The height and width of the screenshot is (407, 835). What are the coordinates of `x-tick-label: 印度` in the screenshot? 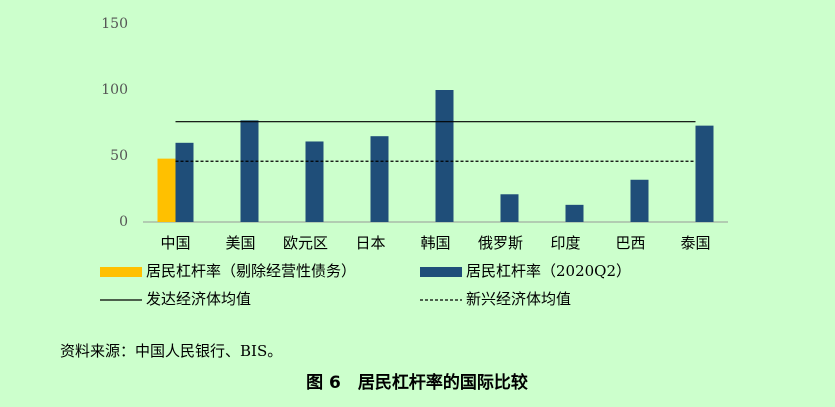 It's located at (565, 243).